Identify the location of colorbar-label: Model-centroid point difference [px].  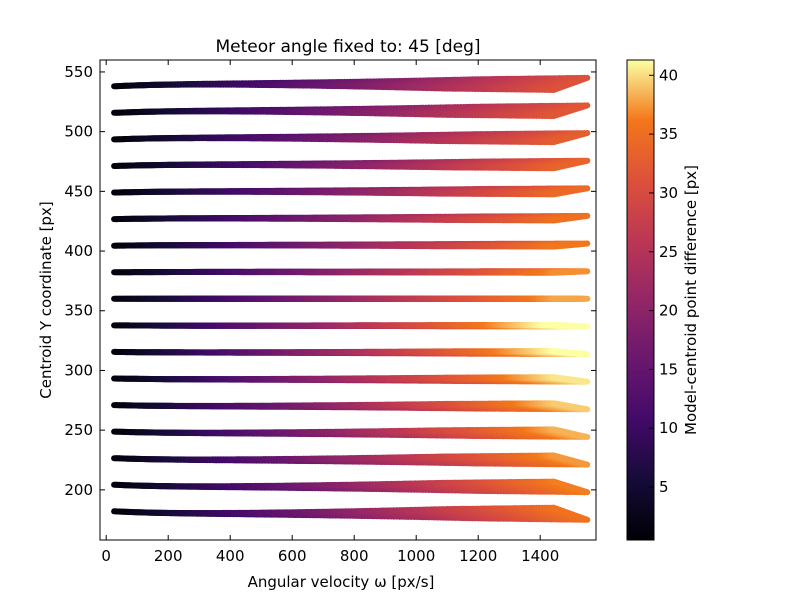
(691, 300).